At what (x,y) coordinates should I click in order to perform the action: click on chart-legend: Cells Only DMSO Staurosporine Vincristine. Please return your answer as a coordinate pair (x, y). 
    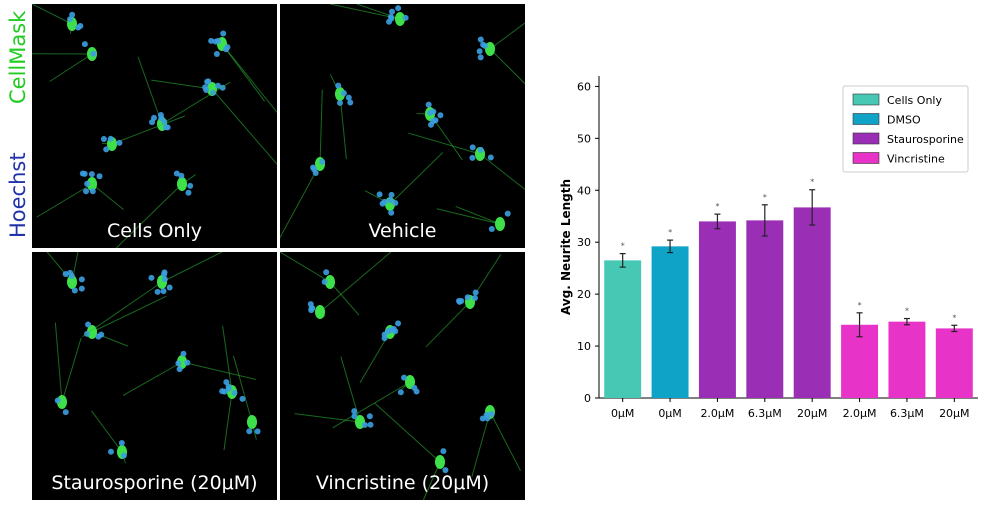
    Looking at the image, I should click on (905, 129).